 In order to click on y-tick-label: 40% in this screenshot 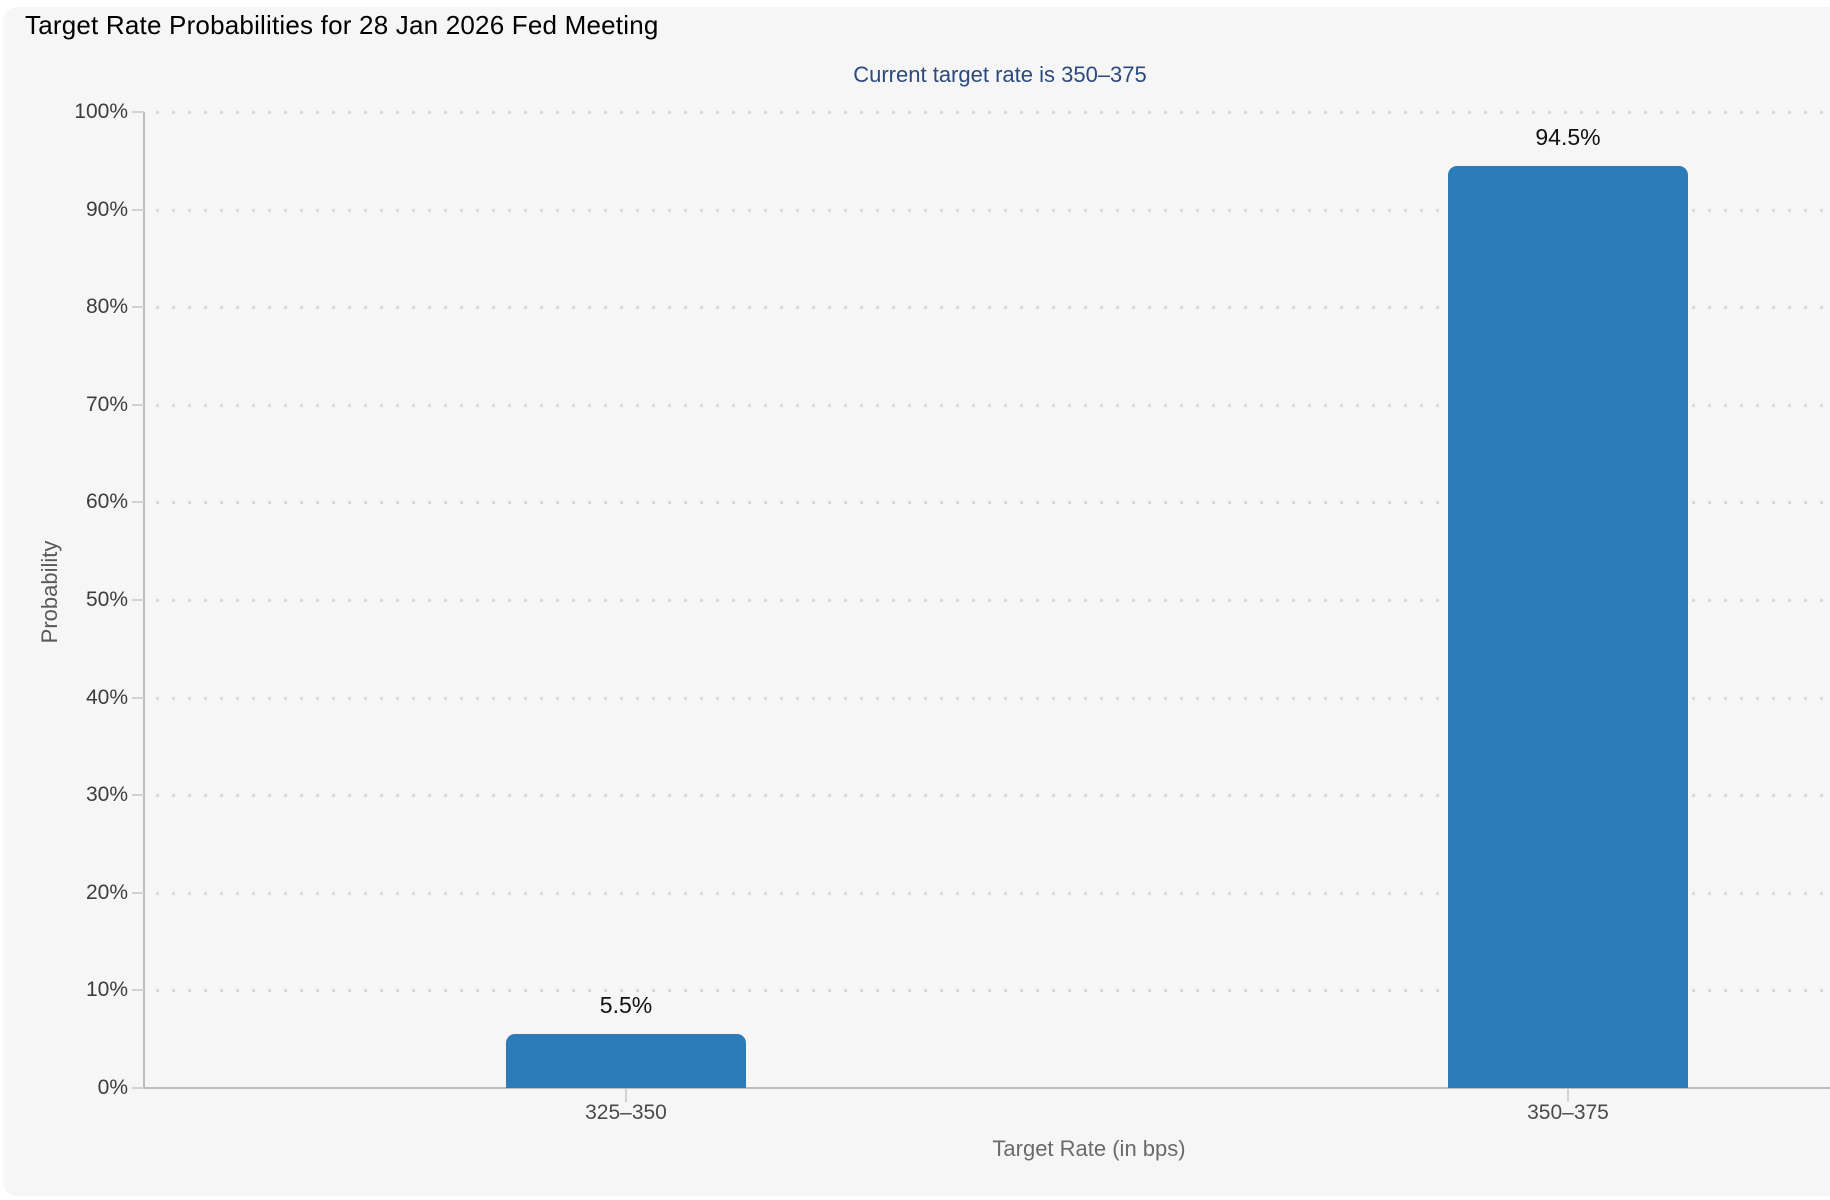, I will do `click(106, 697)`.